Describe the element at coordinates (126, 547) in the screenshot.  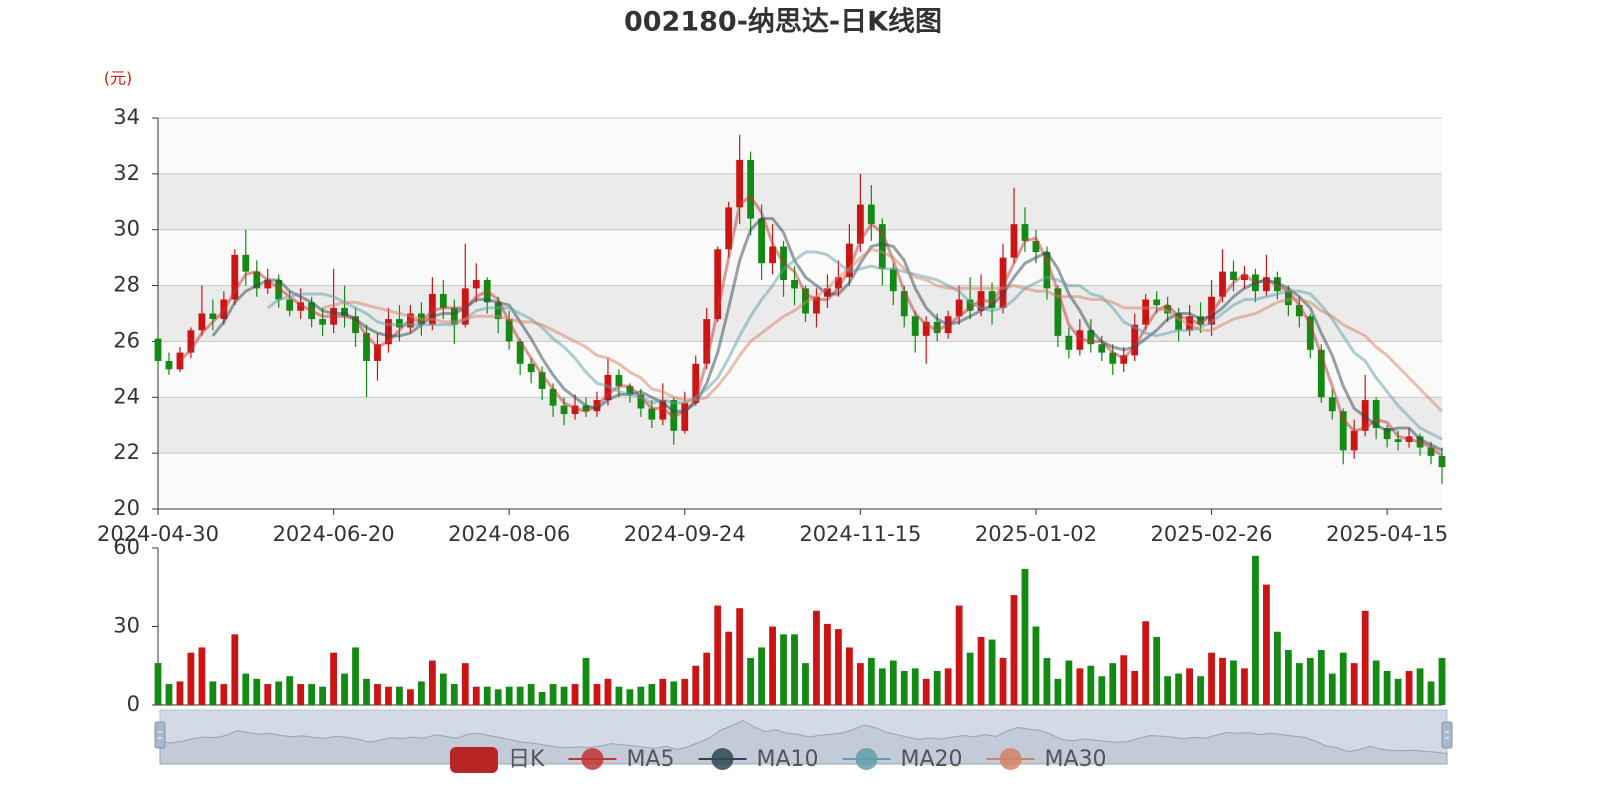
I see `volume-y-tick-label: 60` at that location.